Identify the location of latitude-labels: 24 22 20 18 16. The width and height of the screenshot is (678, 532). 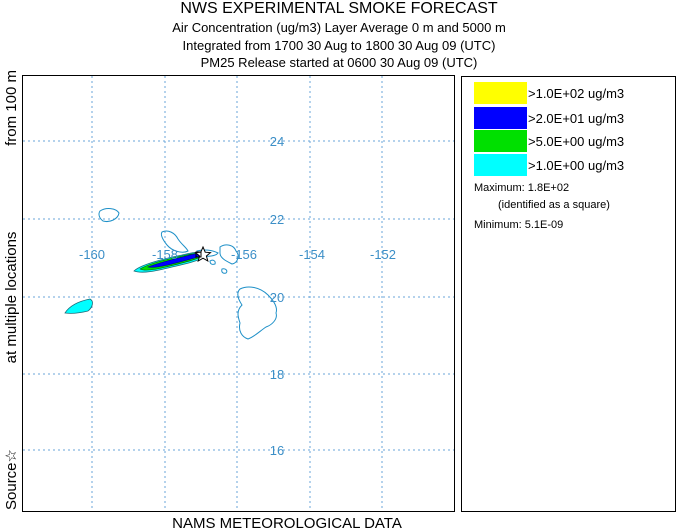
(277, 296).